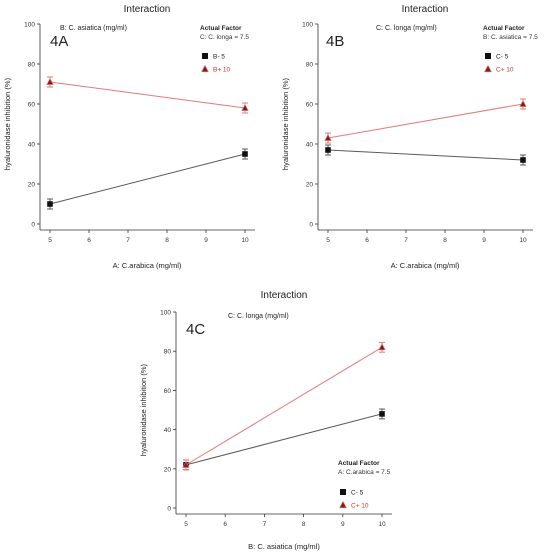  What do you see at coordinates (335, 41) in the screenshot?
I see `panel-label: 4B` at bounding box center [335, 41].